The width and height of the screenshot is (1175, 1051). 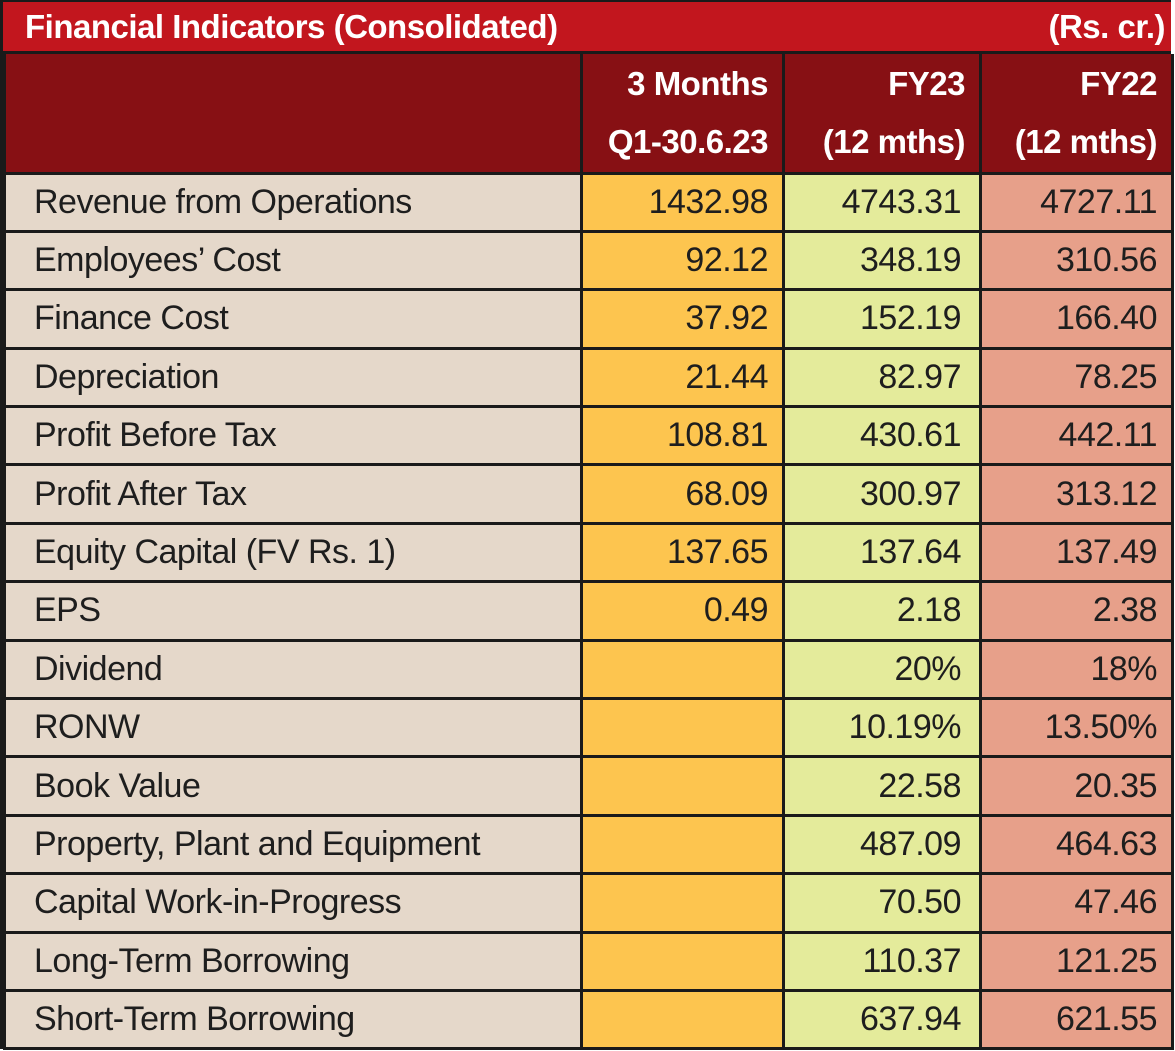 I want to click on row-label: Profit After Tax, so click(x=293, y=494).